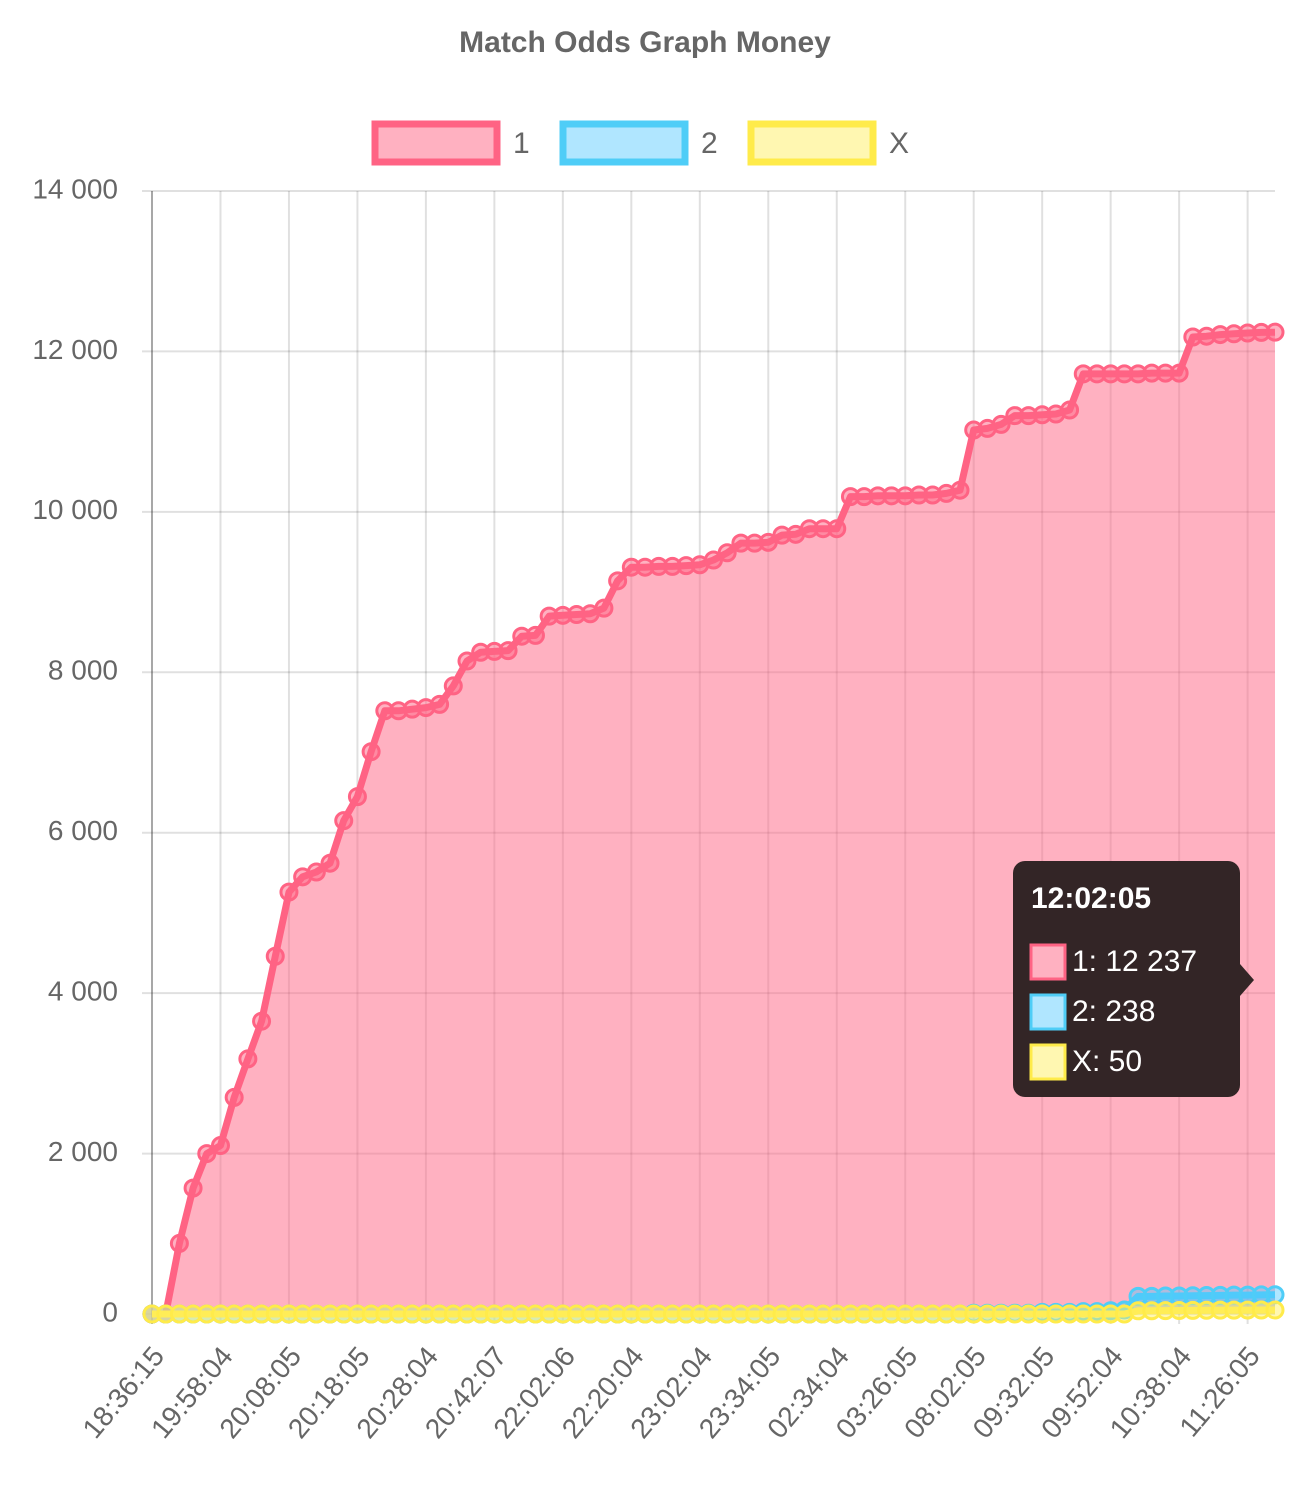  Describe the element at coordinates (1113, 1011) in the screenshot. I see `tooltip-item: 2: 238` at that location.